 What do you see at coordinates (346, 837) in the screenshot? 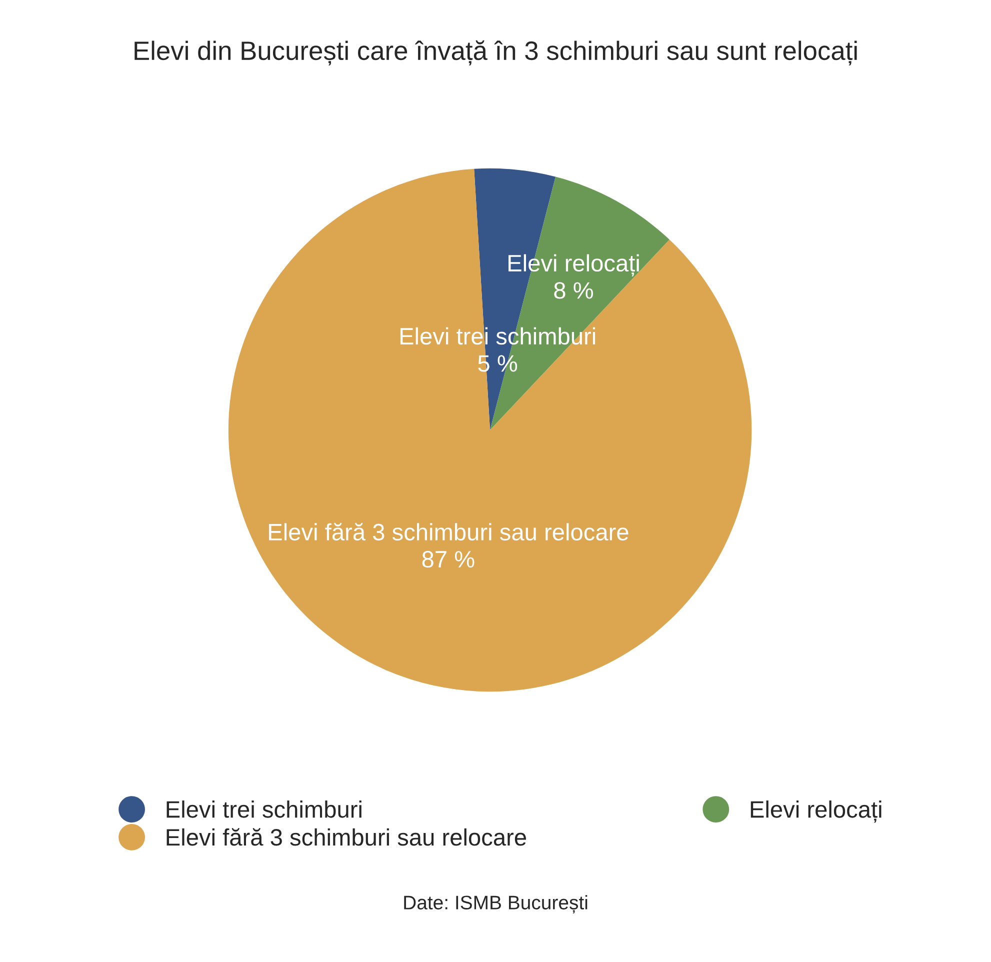
I see `legend-label: Elevi fără 3 schimburi sau relocare` at bounding box center [346, 837].